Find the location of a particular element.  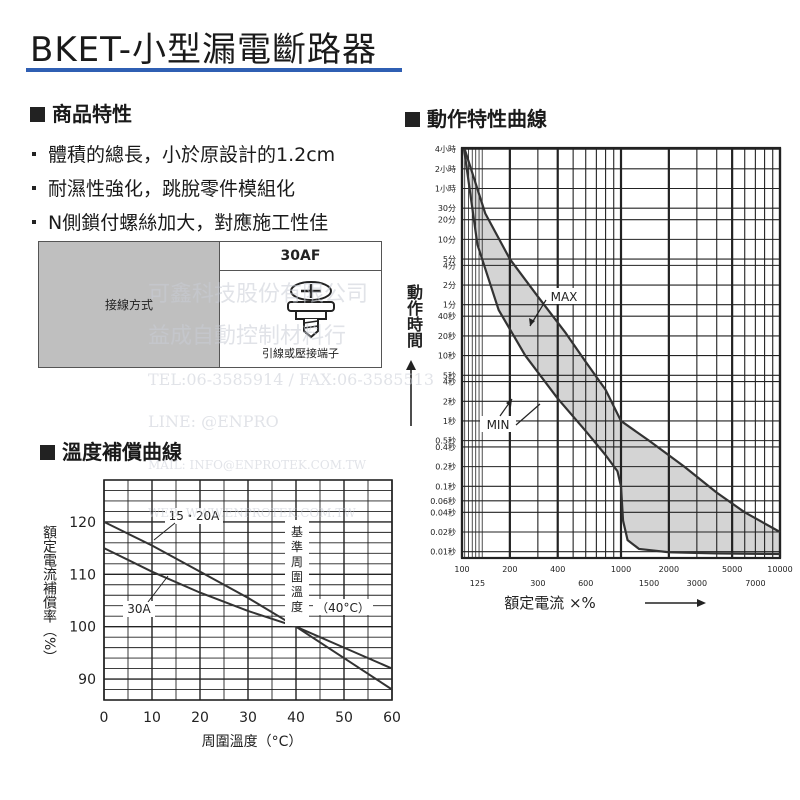

spec-header: 30AF is located at coordinates (300, 256).